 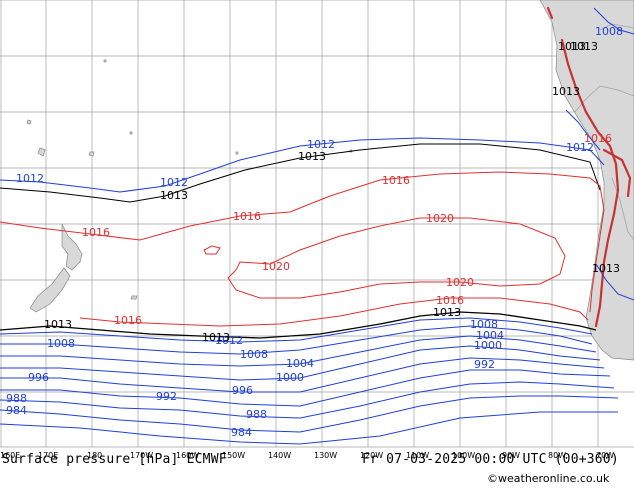 What do you see at coordinates (302, 165) in the screenshot?
I see `isobar-1012-north` at bounding box center [302, 165].